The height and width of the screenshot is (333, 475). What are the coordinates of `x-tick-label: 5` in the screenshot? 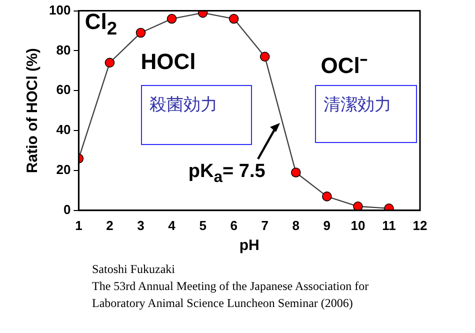 It's located at (202, 225).